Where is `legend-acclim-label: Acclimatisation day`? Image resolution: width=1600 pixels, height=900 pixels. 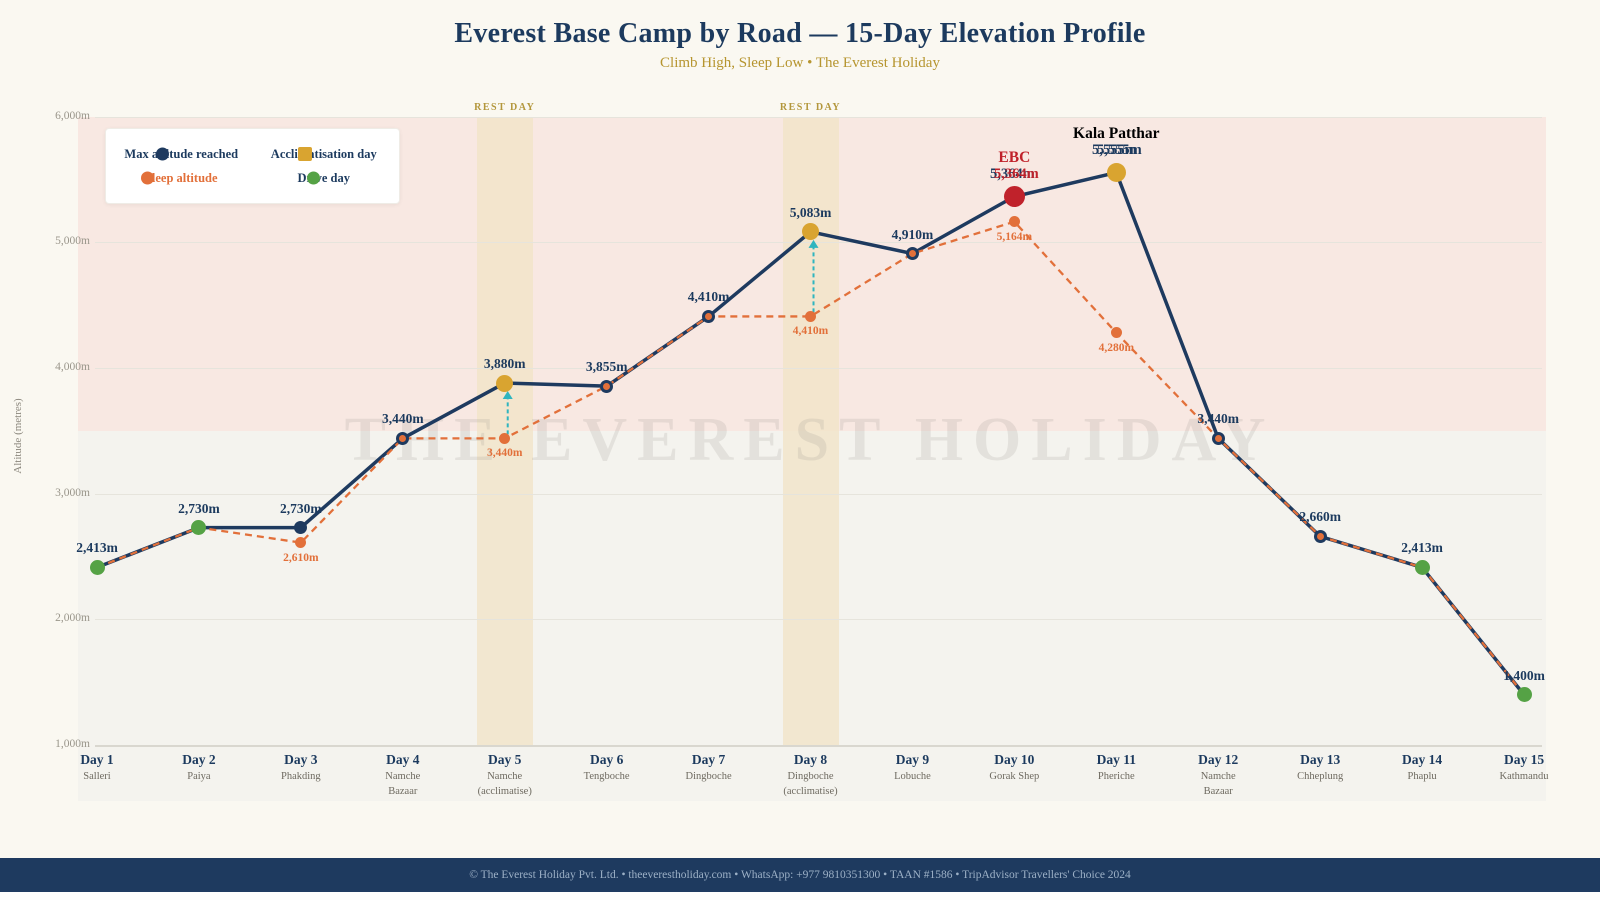 legend-acclim-label: Acclimatisation day is located at coordinates (323, 154).